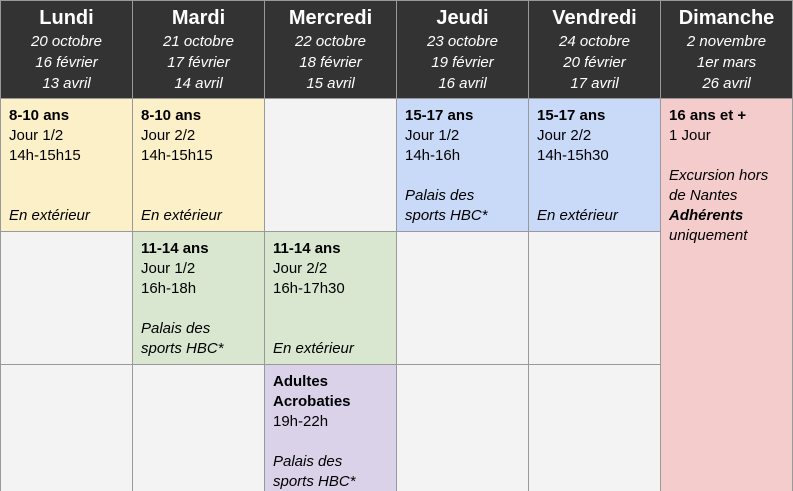 Image resolution: width=793 pixels, height=491 pixels. I want to click on date-line: 14 avril, so click(198, 83).